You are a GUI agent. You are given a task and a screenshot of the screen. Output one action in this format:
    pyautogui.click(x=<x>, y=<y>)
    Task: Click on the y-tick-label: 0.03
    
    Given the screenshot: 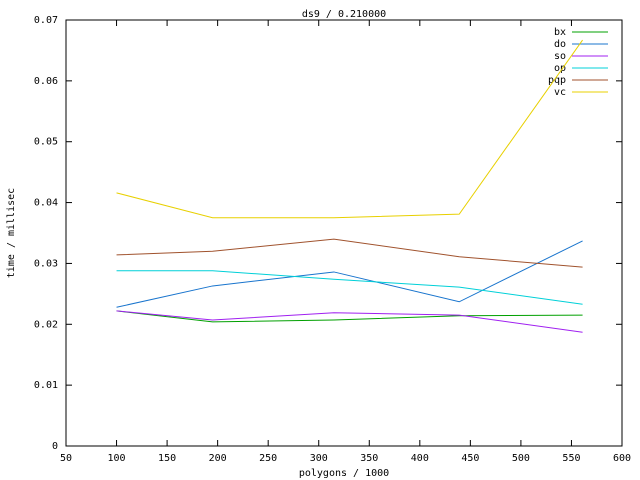 What is the action you would take?
    pyautogui.click(x=46, y=263)
    